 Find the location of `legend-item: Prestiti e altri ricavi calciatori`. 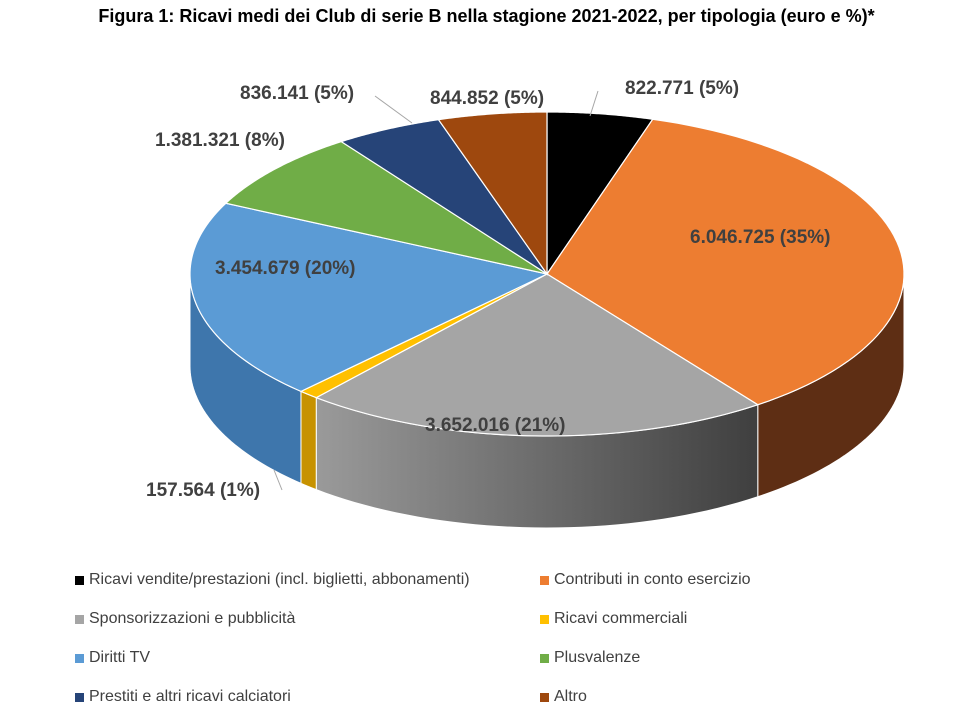

legend-item: Prestiti e altri ricavi calciatori is located at coordinates (307, 697).